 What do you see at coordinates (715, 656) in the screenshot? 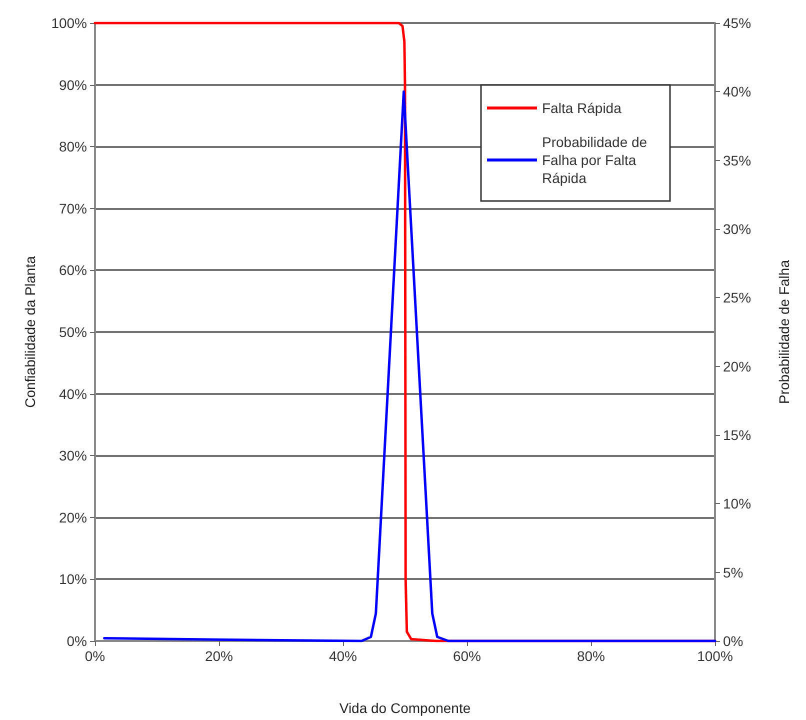
I see `x-tick-label: 100%` at bounding box center [715, 656].